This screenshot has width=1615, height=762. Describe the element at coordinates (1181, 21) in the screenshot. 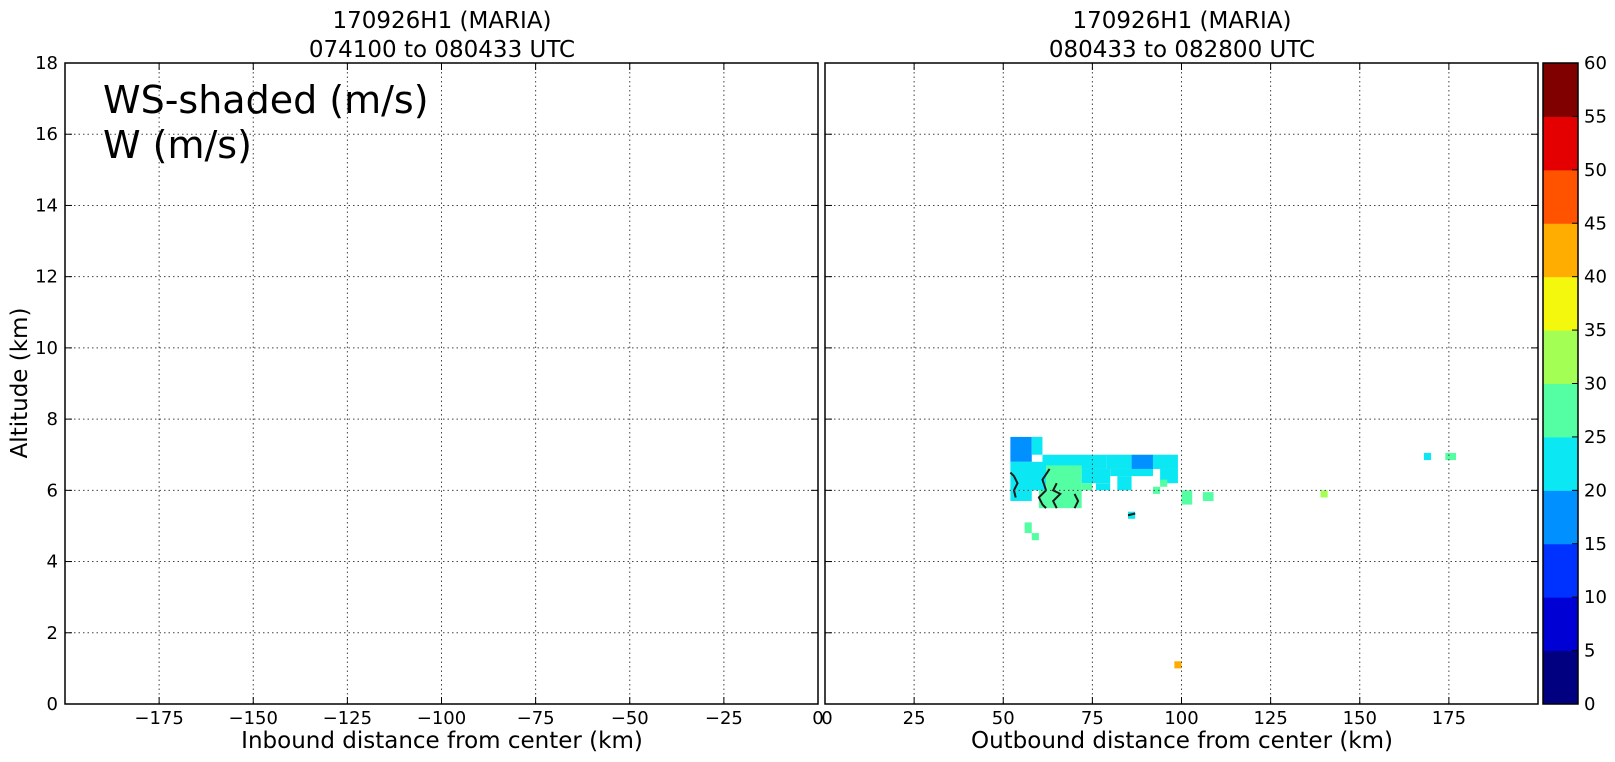

I see `right-title: 170926H1 (MARIA)` at that location.